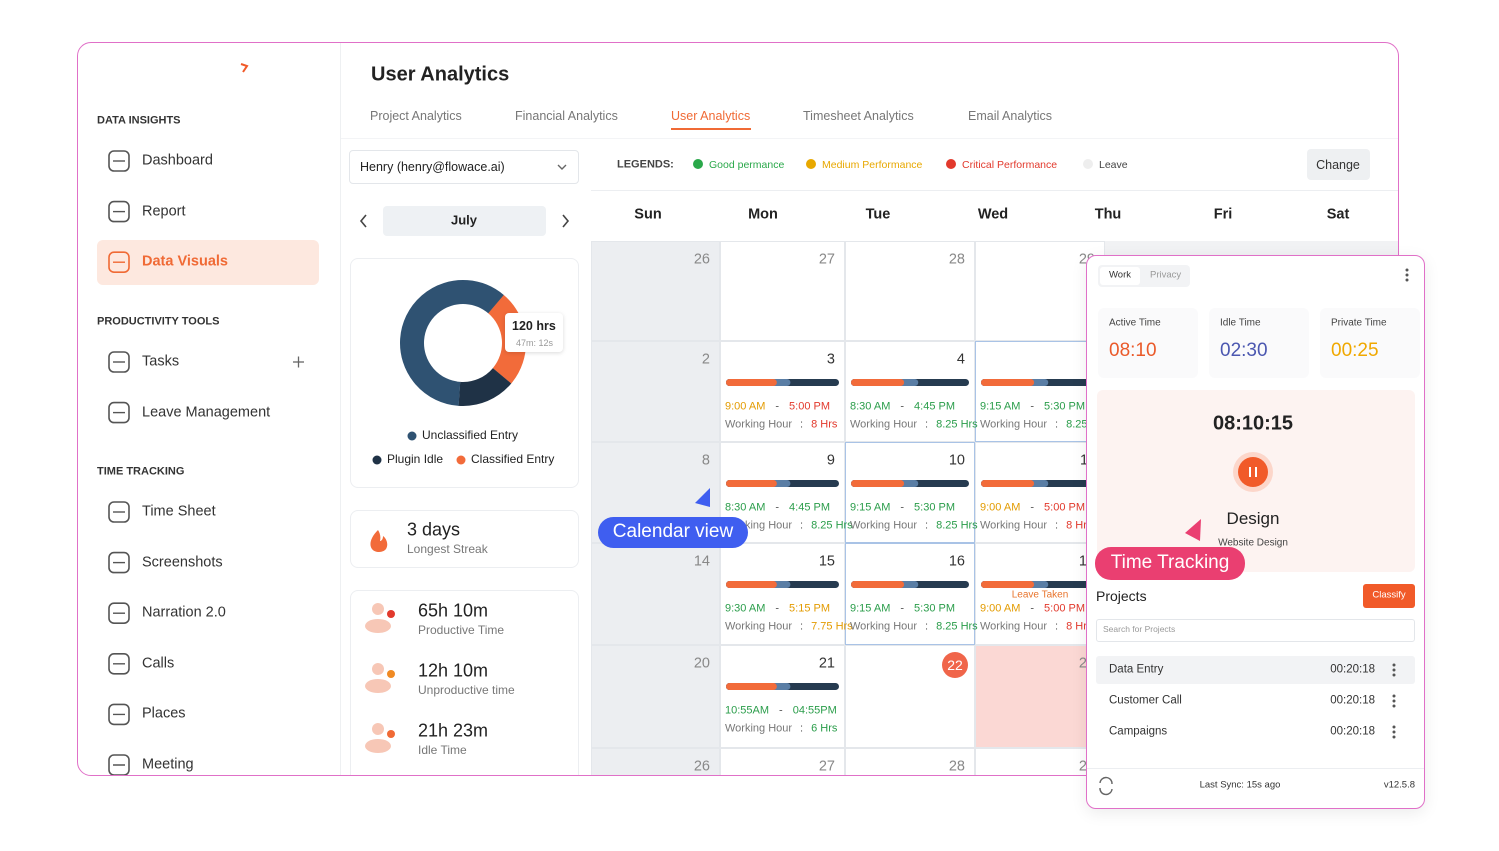 Image resolution: width=1499 pixels, height=851 pixels. Describe the element at coordinates (141, 471) in the screenshot. I see `section-title: TIME TRACKING` at that location.